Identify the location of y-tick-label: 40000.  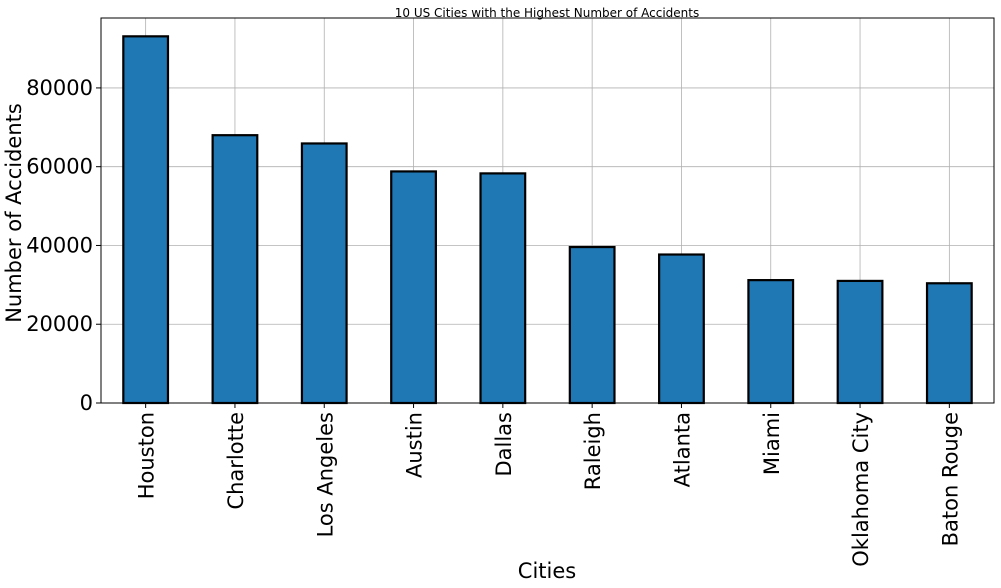
(59, 245).